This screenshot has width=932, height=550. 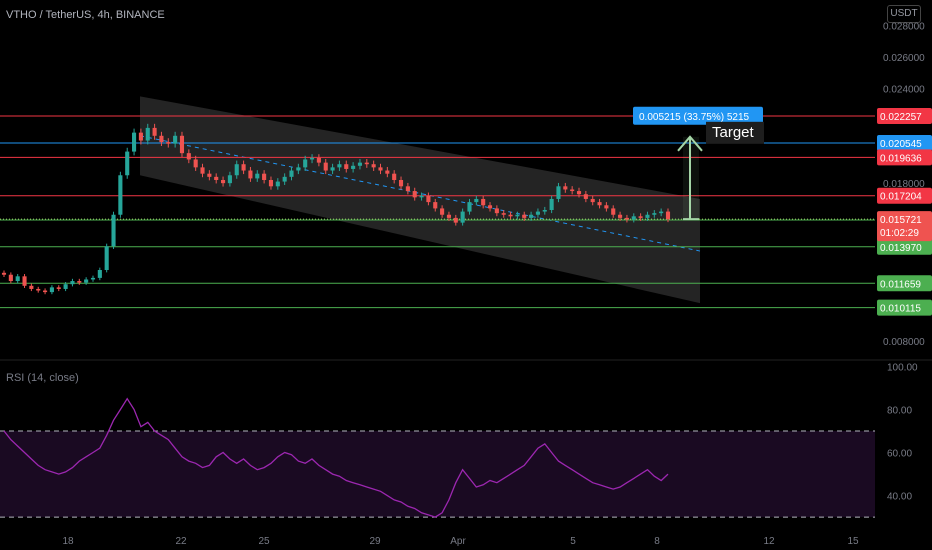 What do you see at coordinates (181, 541) in the screenshot?
I see `x-tick-1: 22` at bounding box center [181, 541].